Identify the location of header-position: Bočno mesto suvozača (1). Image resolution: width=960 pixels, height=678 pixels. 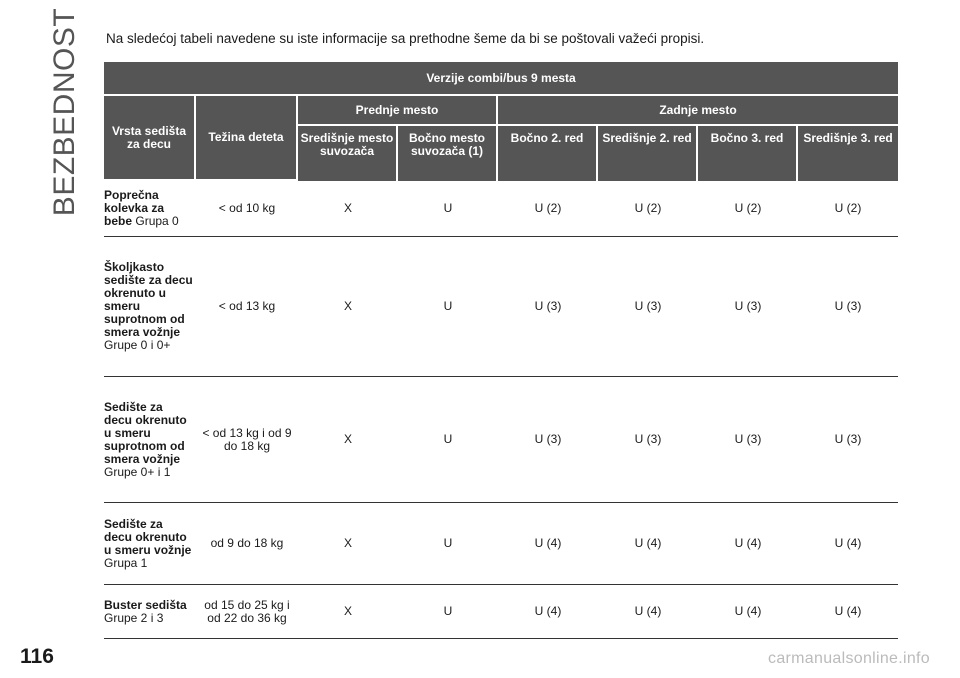
(448, 153).